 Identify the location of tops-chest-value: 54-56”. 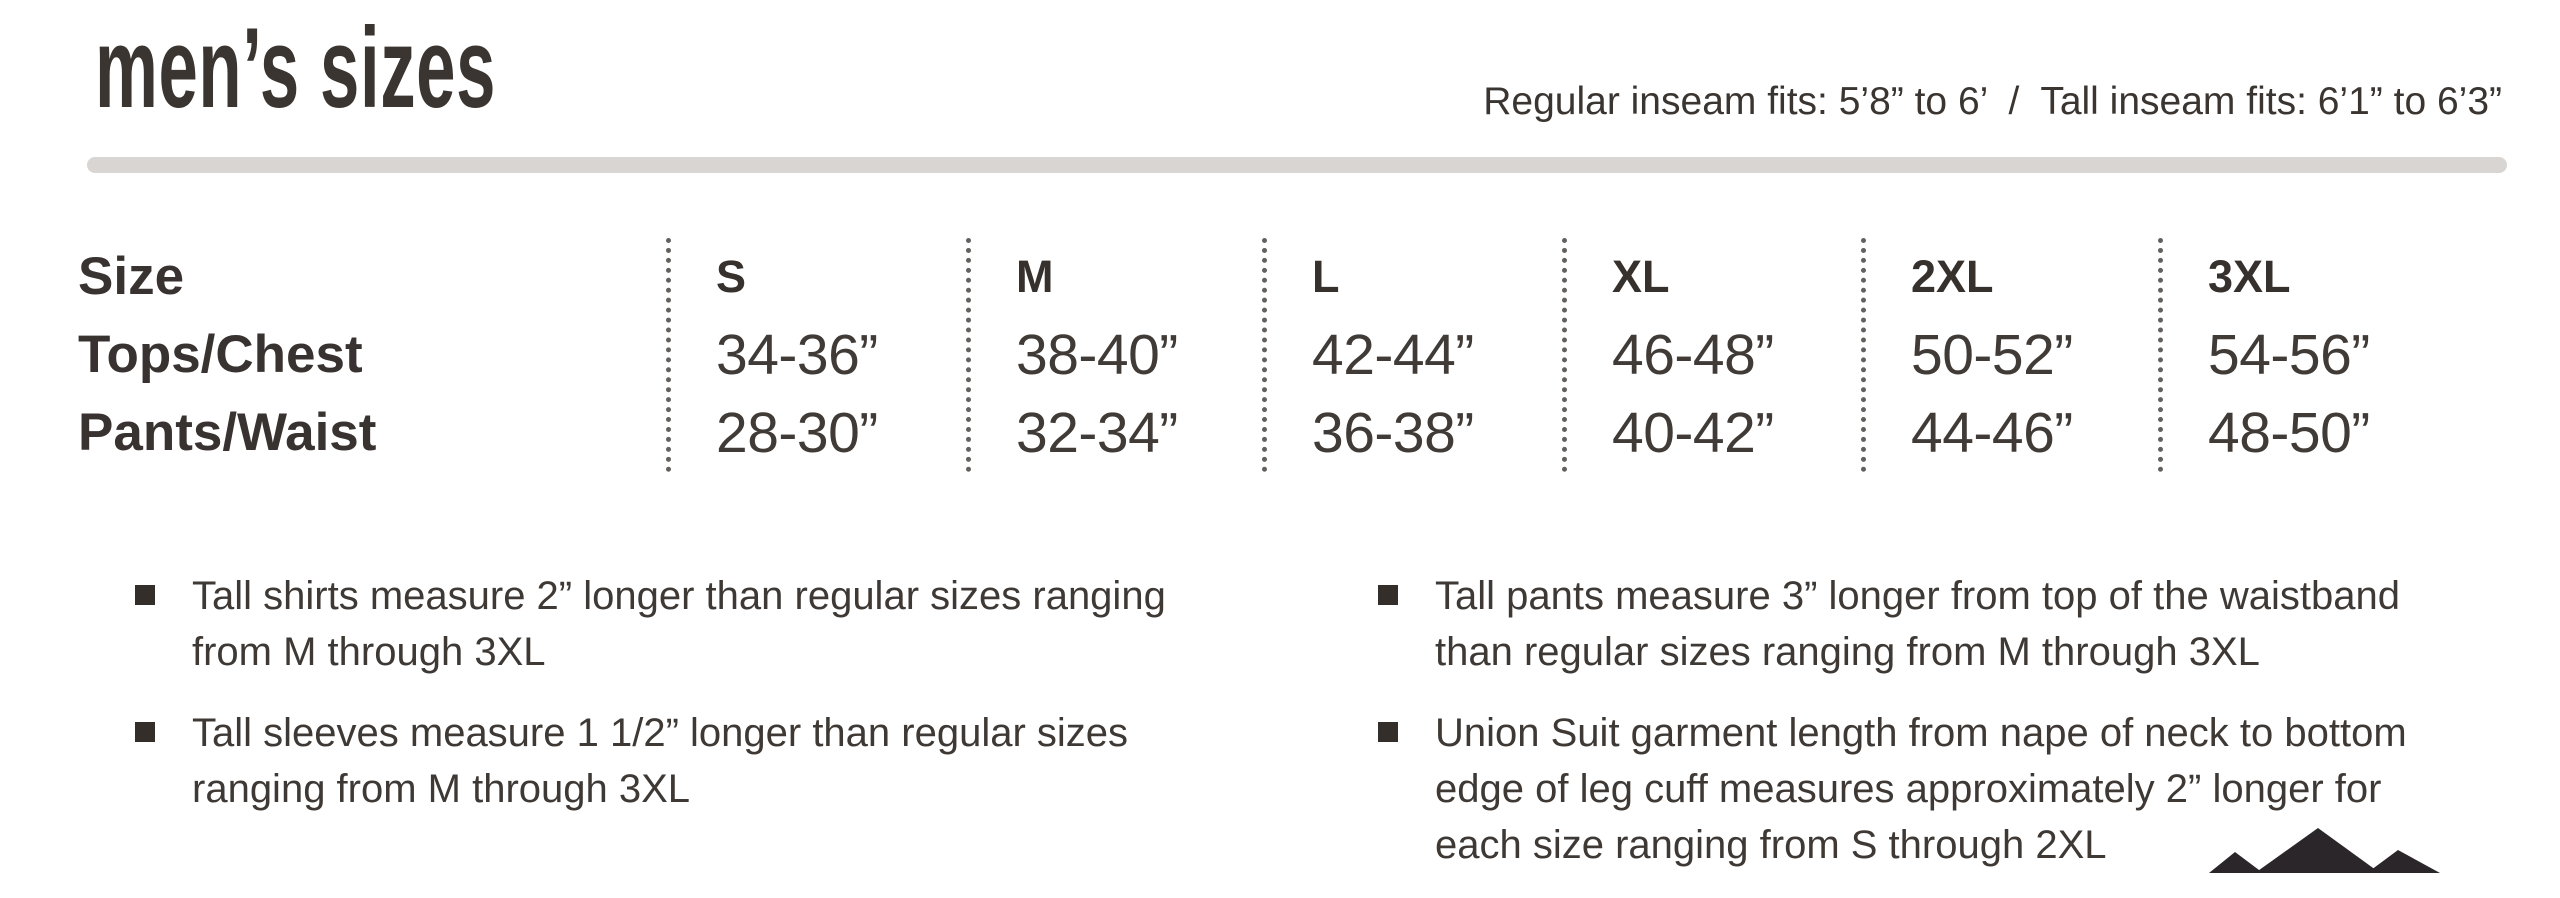
(2289, 355).